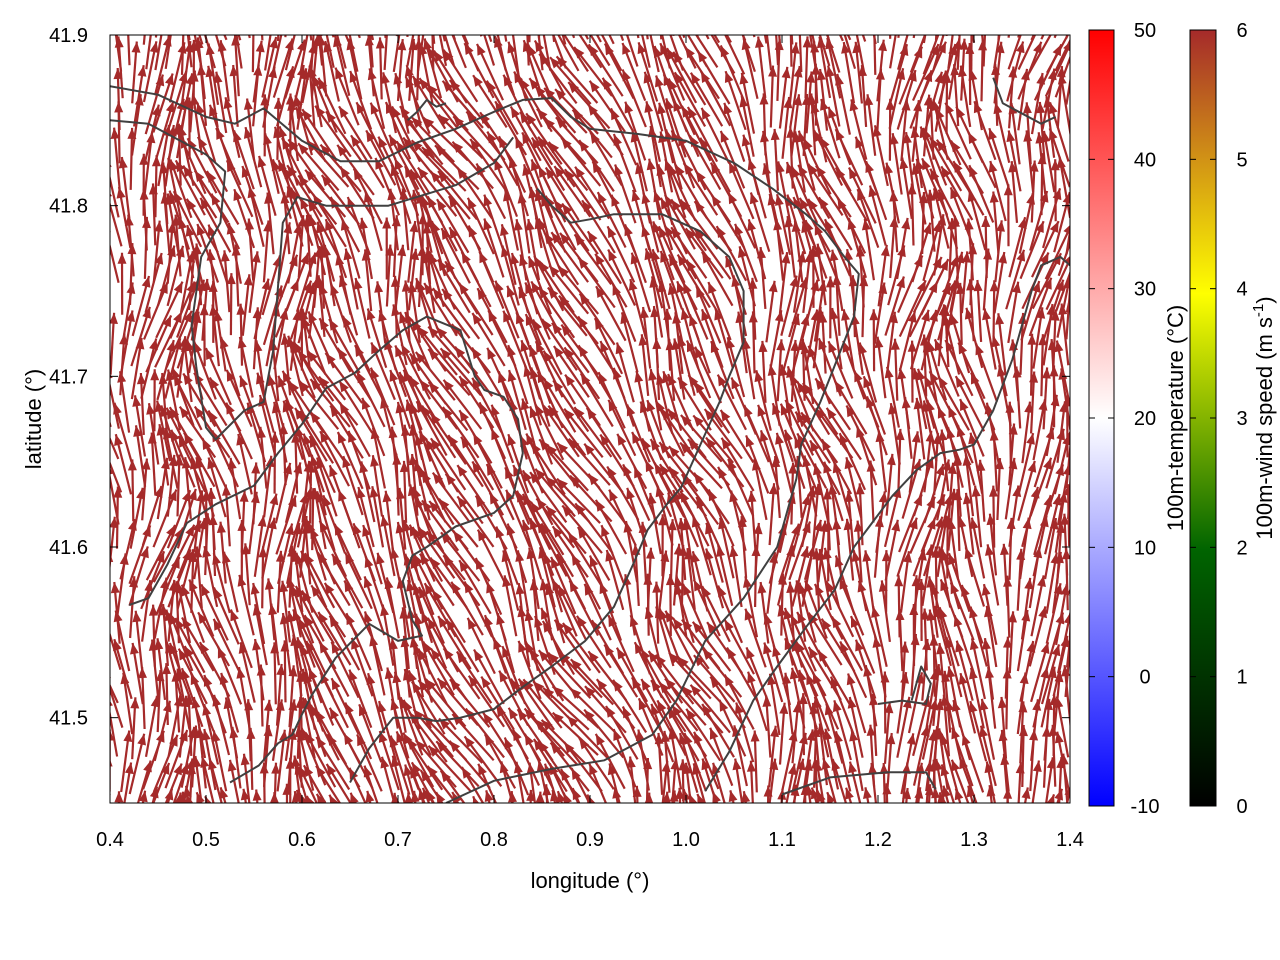 This screenshot has width=1280, height=960. What do you see at coordinates (1241, 419) in the screenshot?
I see `colorbar-tick-label: 3` at bounding box center [1241, 419].